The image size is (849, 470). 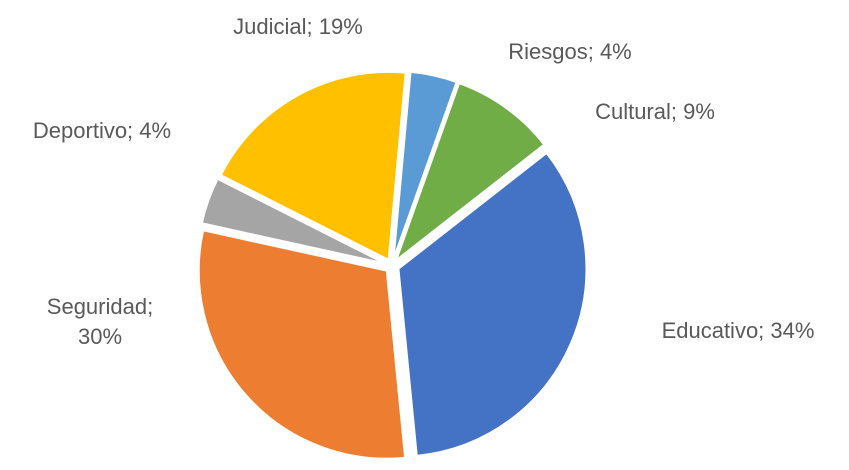 What do you see at coordinates (102, 130) in the screenshot?
I see `data-label: Deportivo; 4%` at bounding box center [102, 130].